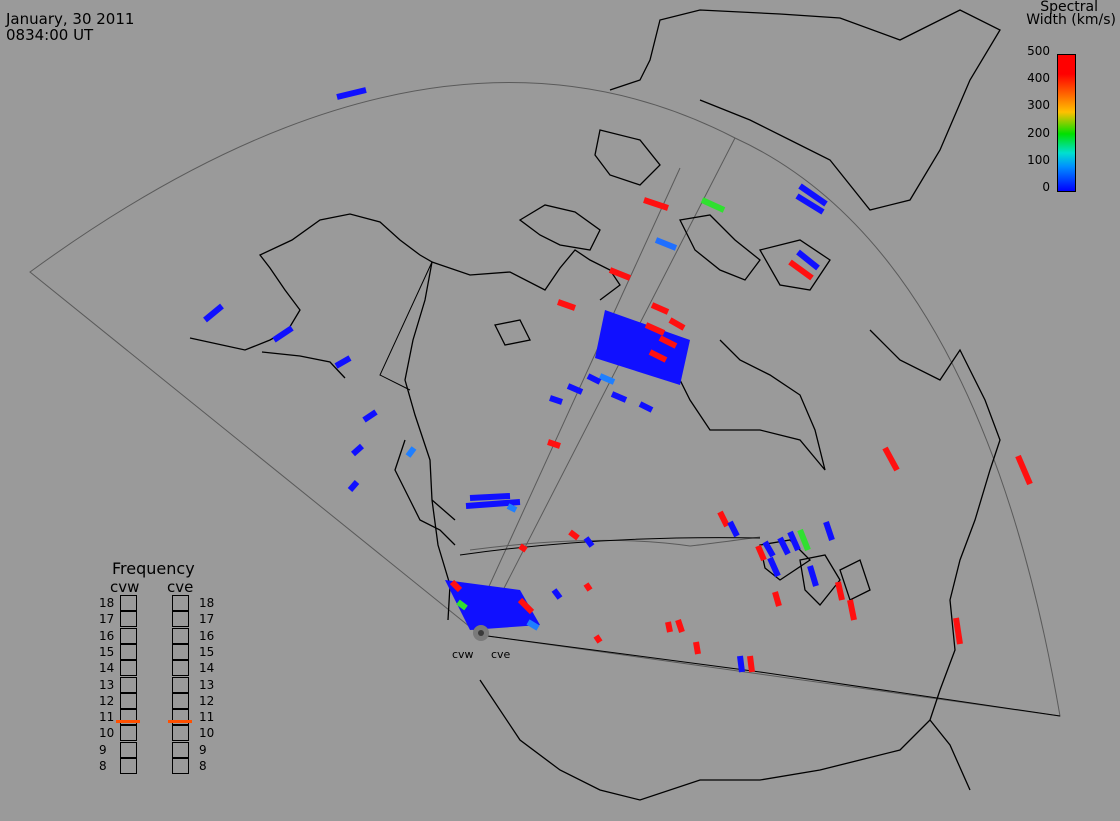  What do you see at coordinates (1038, 105) in the screenshot?
I see `colorbar-tick-label: 300` at bounding box center [1038, 105].